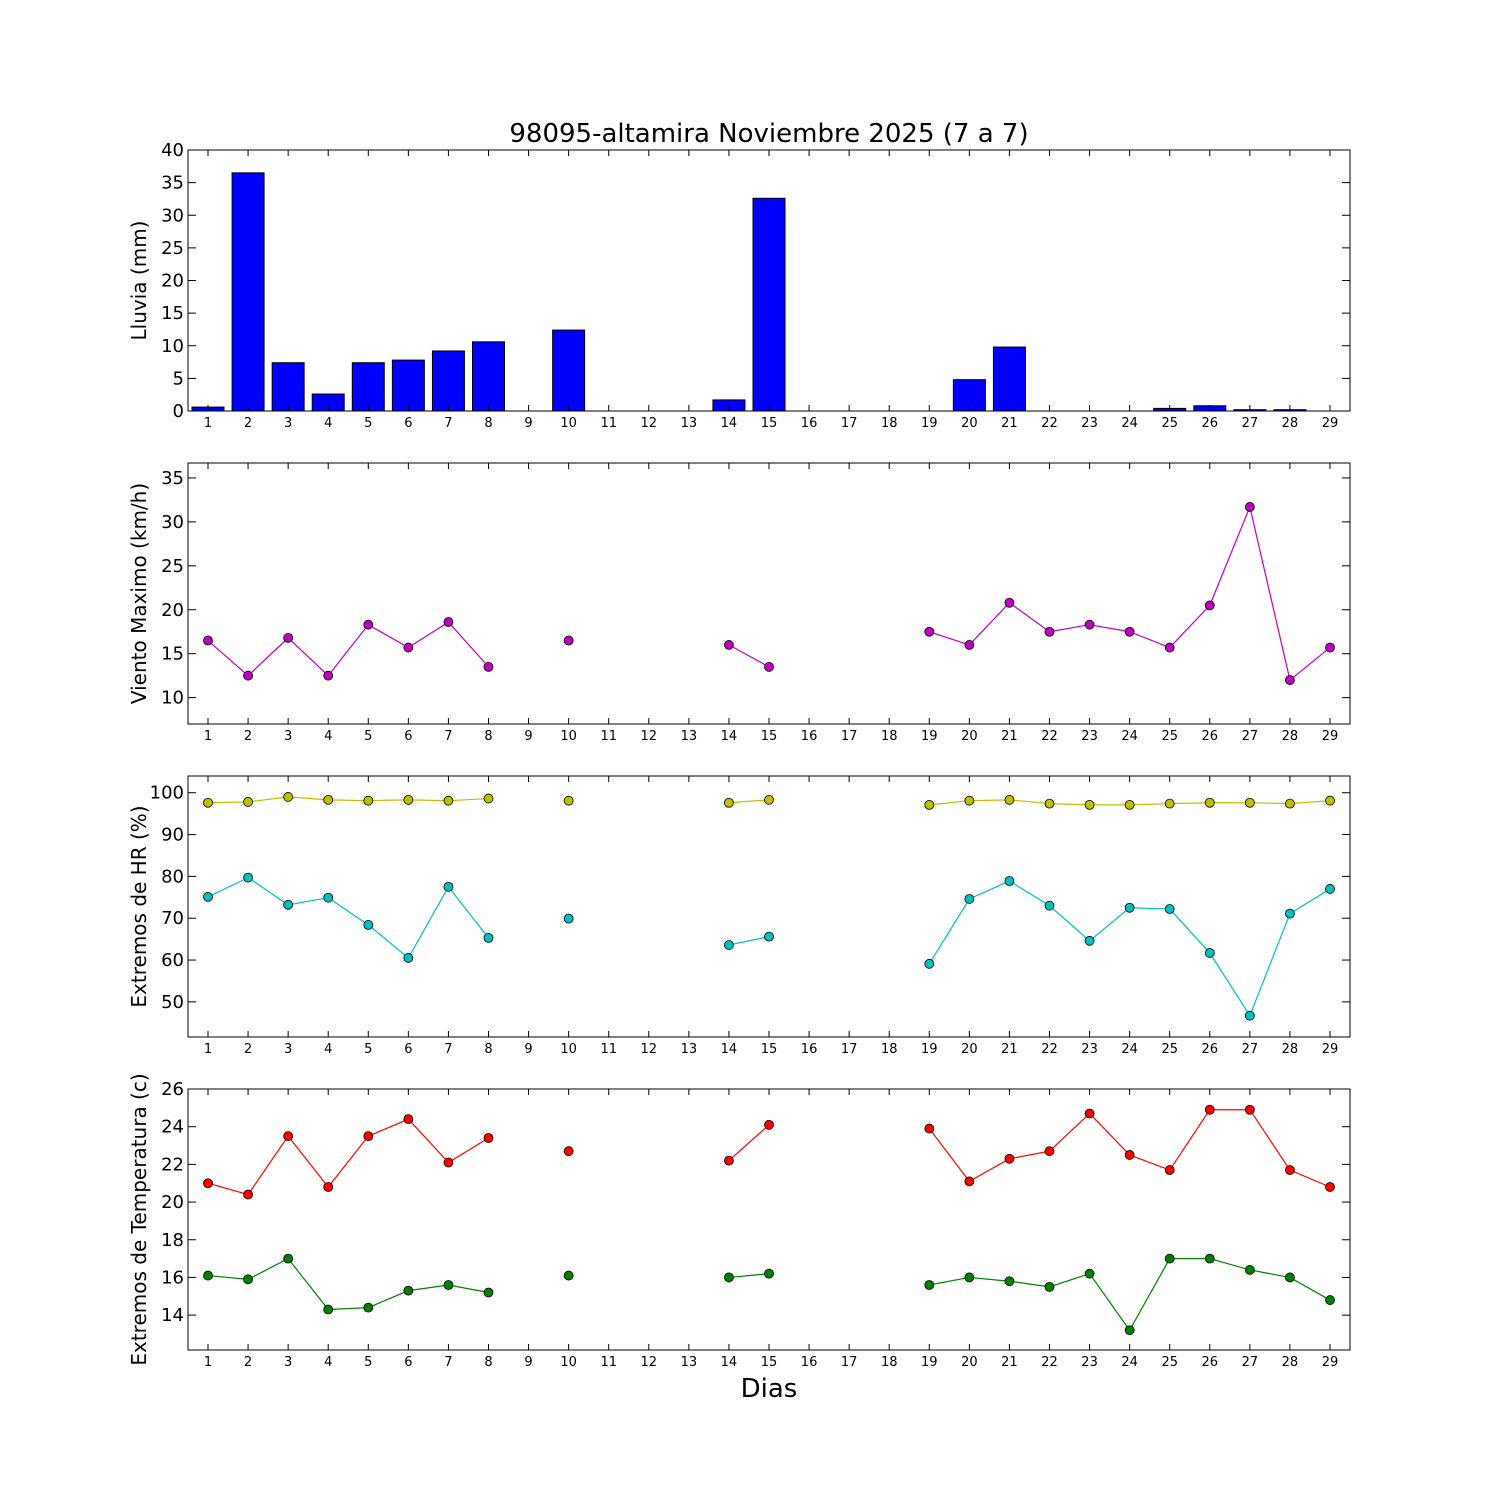  Describe the element at coordinates (528, 423) in the screenshot. I see `x-tick-label: 9` at that location.